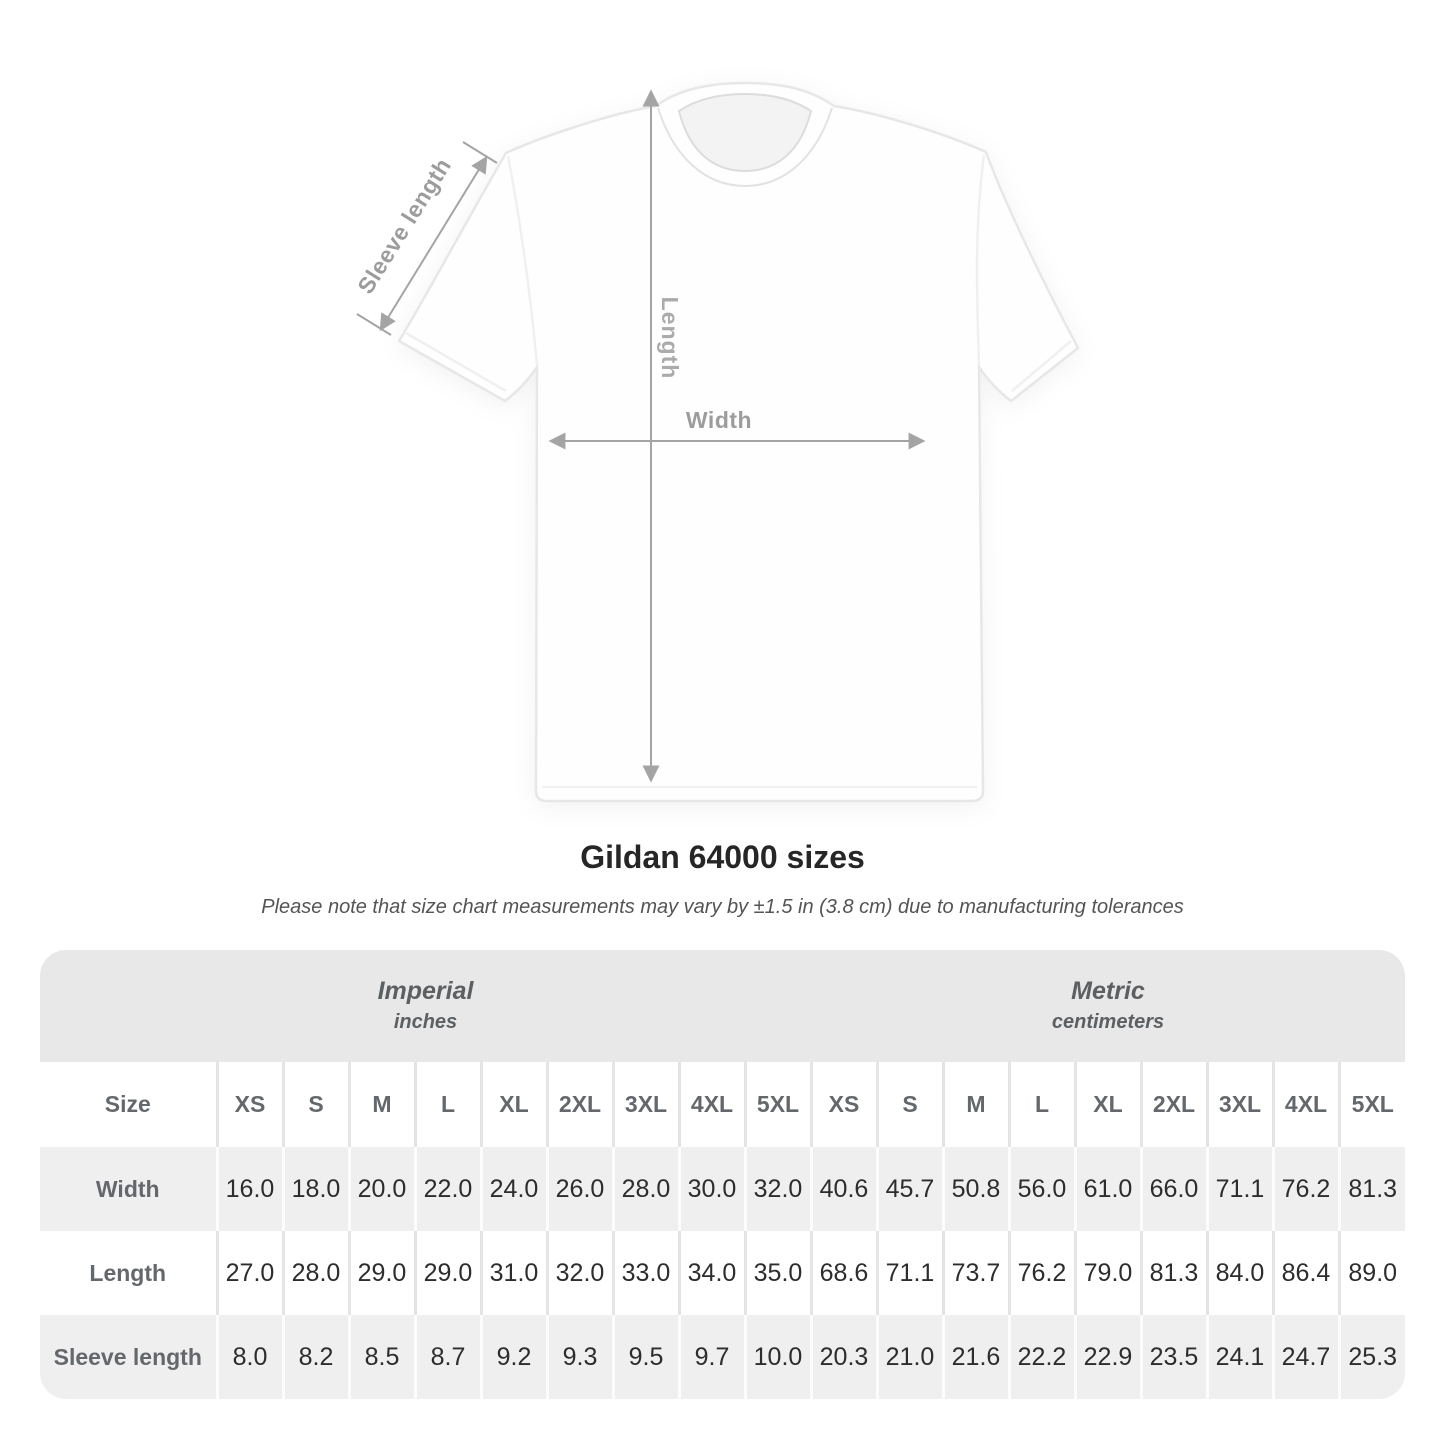  What do you see at coordinates (1041, 366) in the screenshot?
I see `right-sleeve-hem-seam` at bounding box center [1041, 366].